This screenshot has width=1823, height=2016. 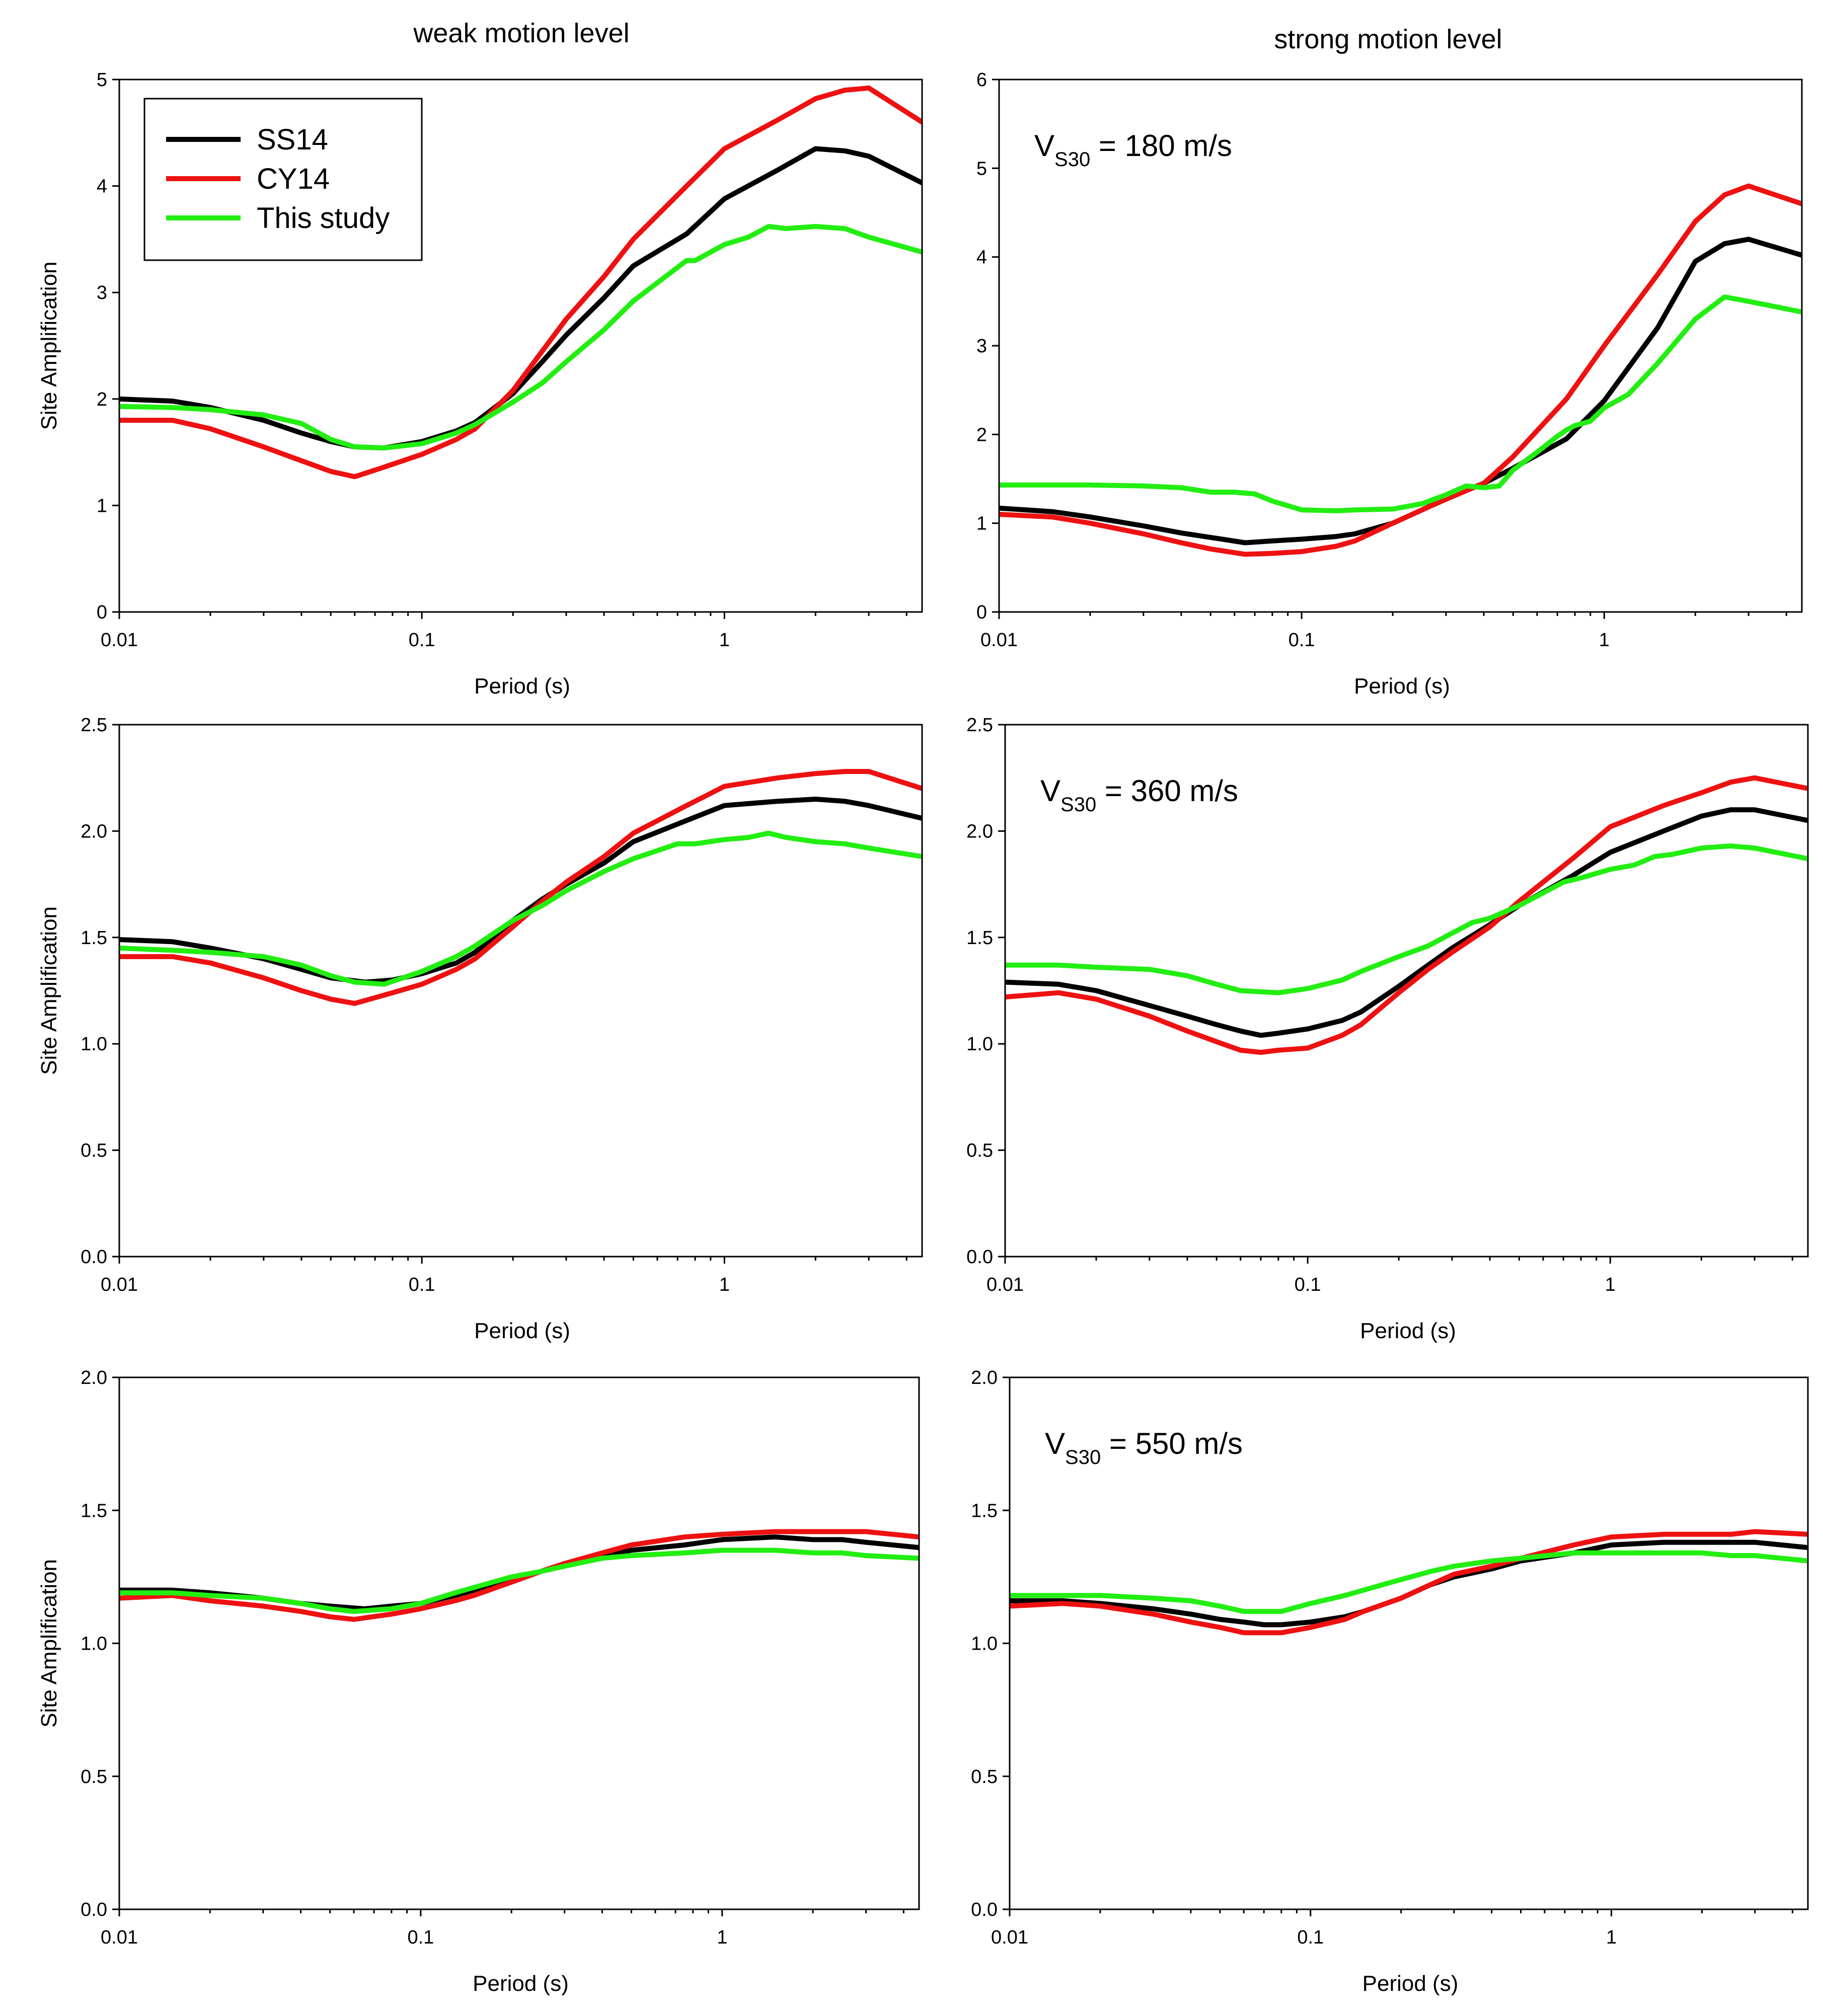 What do you see at coordinates (293, 179) in the screenshot?
I see `legend-label: CY14` at bounding box center [293, 179].